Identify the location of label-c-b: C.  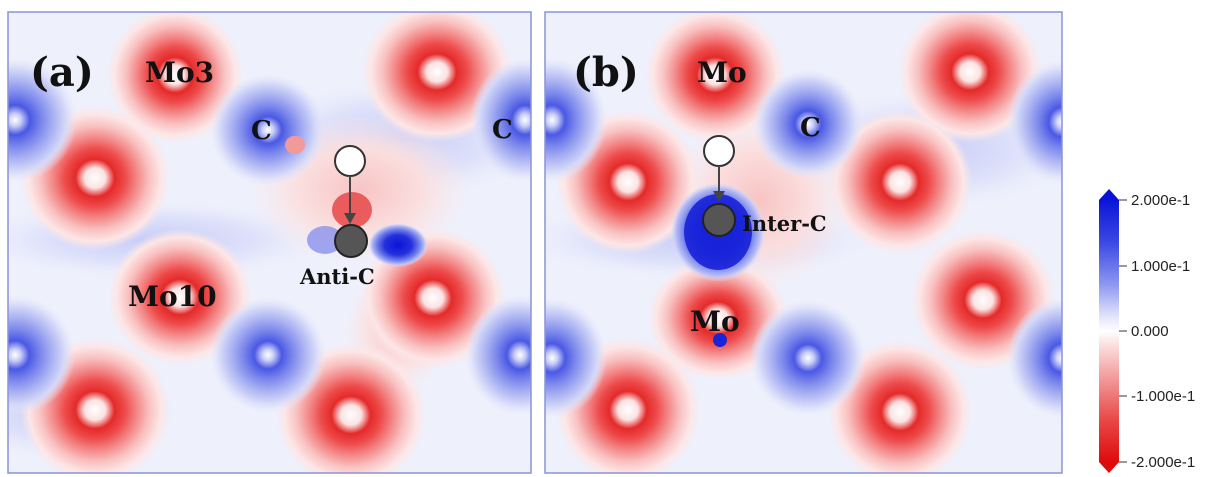
(810, 128).